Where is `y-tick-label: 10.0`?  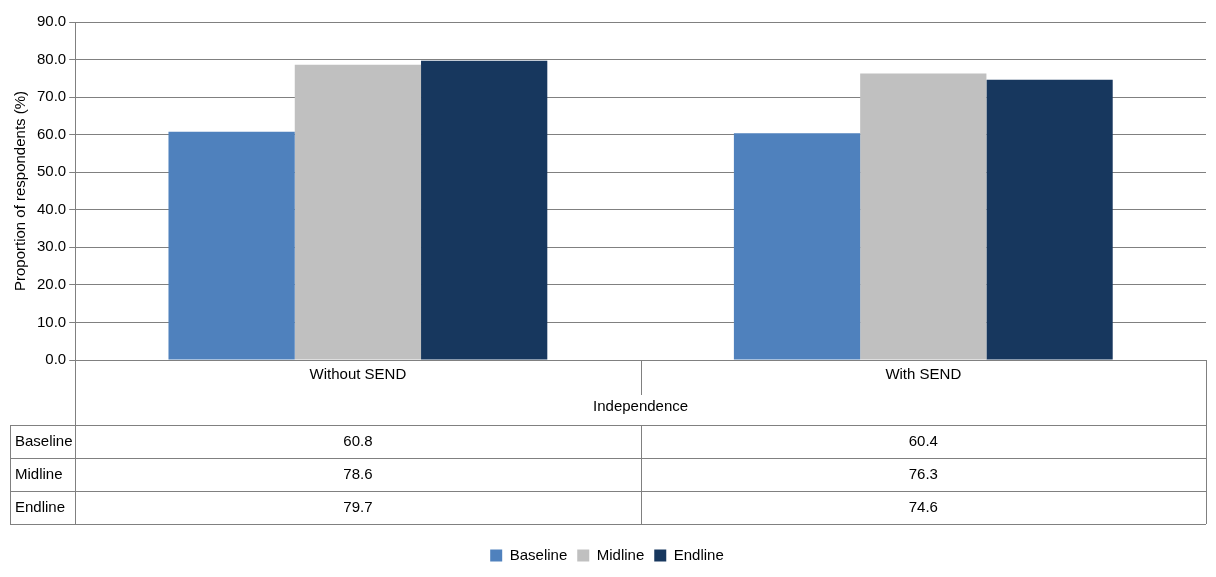 y-tick-label: 10.0 is located at coordinates (51, 321).